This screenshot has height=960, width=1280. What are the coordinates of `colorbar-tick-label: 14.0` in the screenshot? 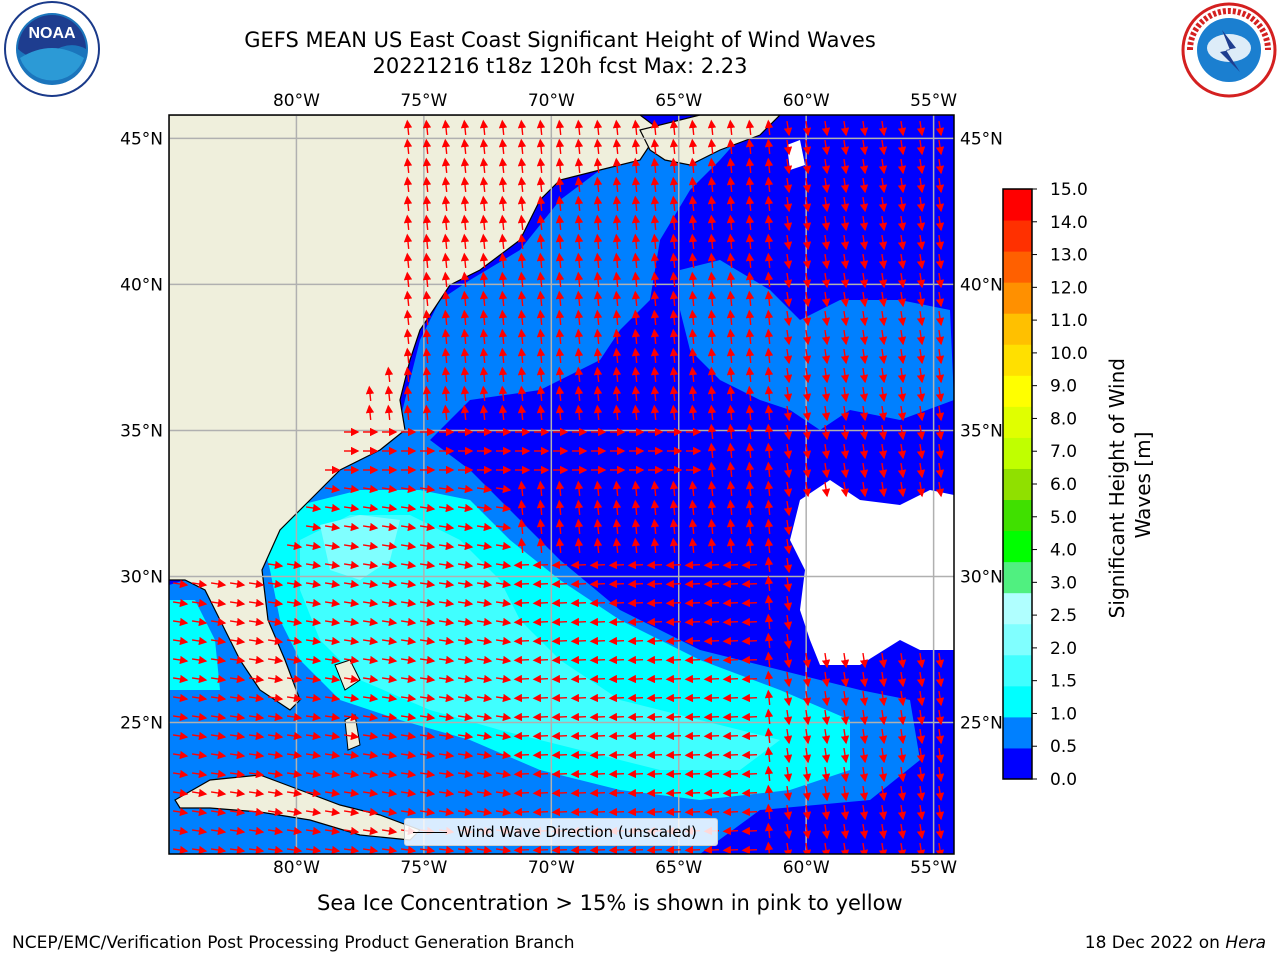 It's located at (1069, 223).